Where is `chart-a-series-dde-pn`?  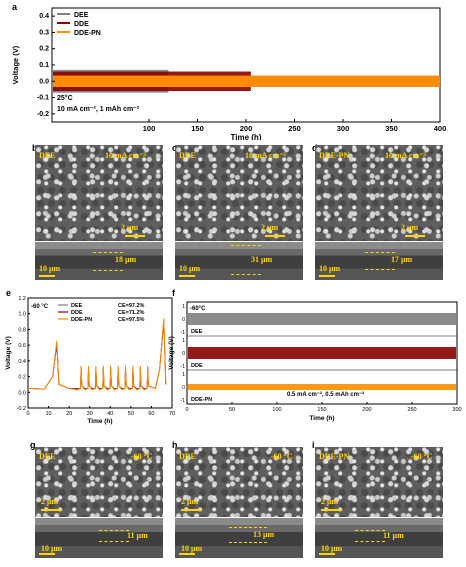
chart-a-series-dde-pn is located at coordinates (246, 81).